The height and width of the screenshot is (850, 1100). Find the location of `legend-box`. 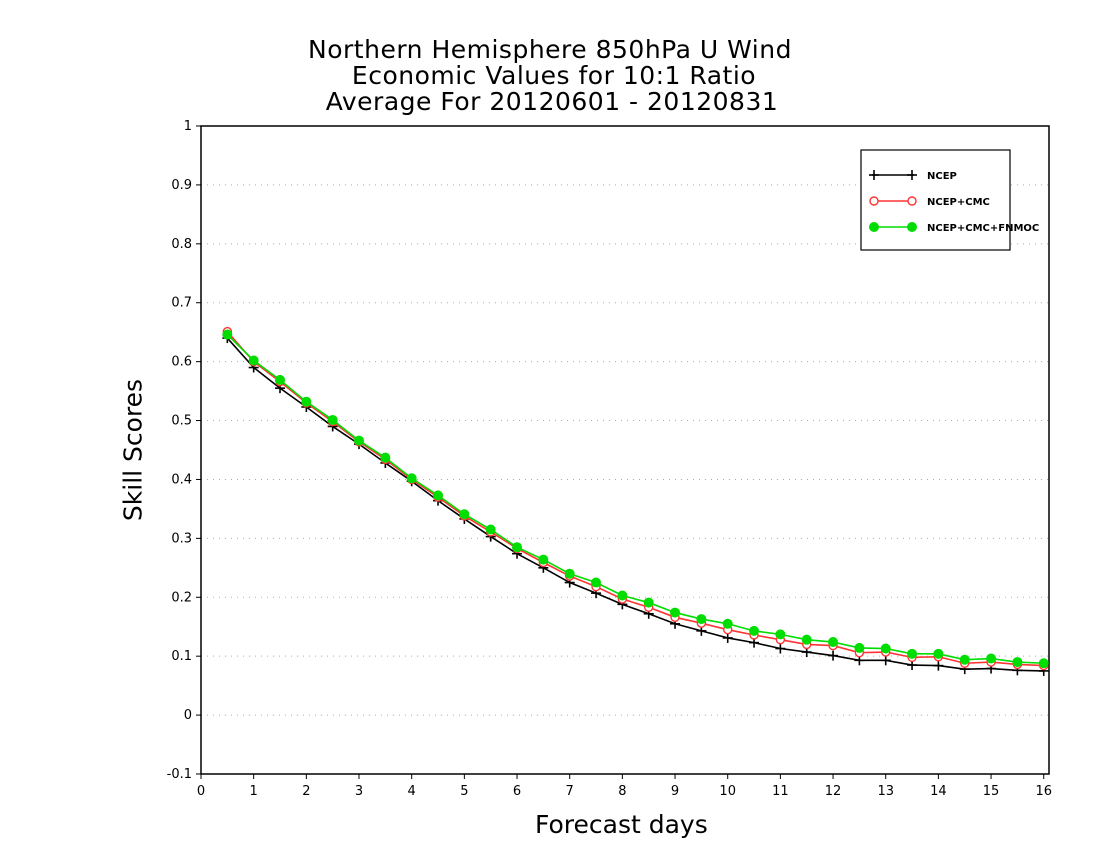

legend-box is located at coordinates (935, 200).